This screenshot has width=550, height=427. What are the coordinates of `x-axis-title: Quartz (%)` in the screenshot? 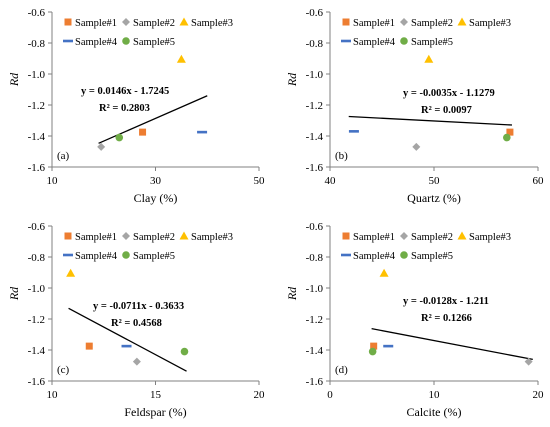 It's located at (434, 198).